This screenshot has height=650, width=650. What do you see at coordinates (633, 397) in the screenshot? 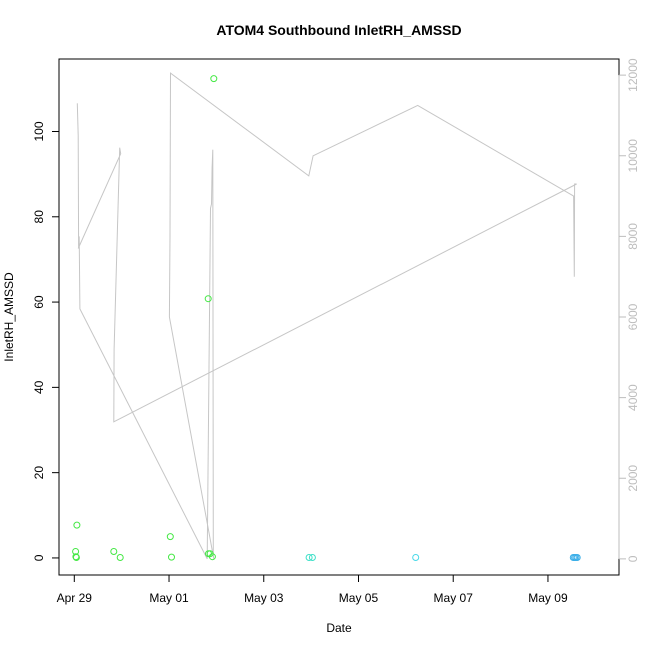
I see `y2-tick-label: 4000` at bounding box center [633, 397].